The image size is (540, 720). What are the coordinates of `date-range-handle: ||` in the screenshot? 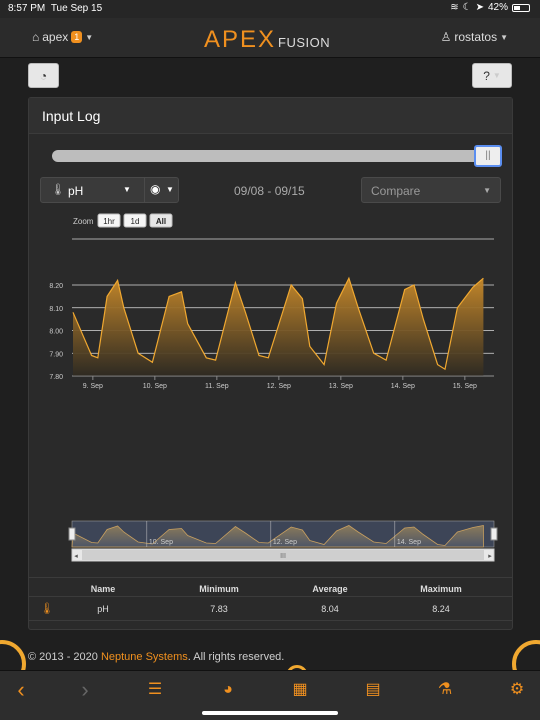 It's located at (488, 156).